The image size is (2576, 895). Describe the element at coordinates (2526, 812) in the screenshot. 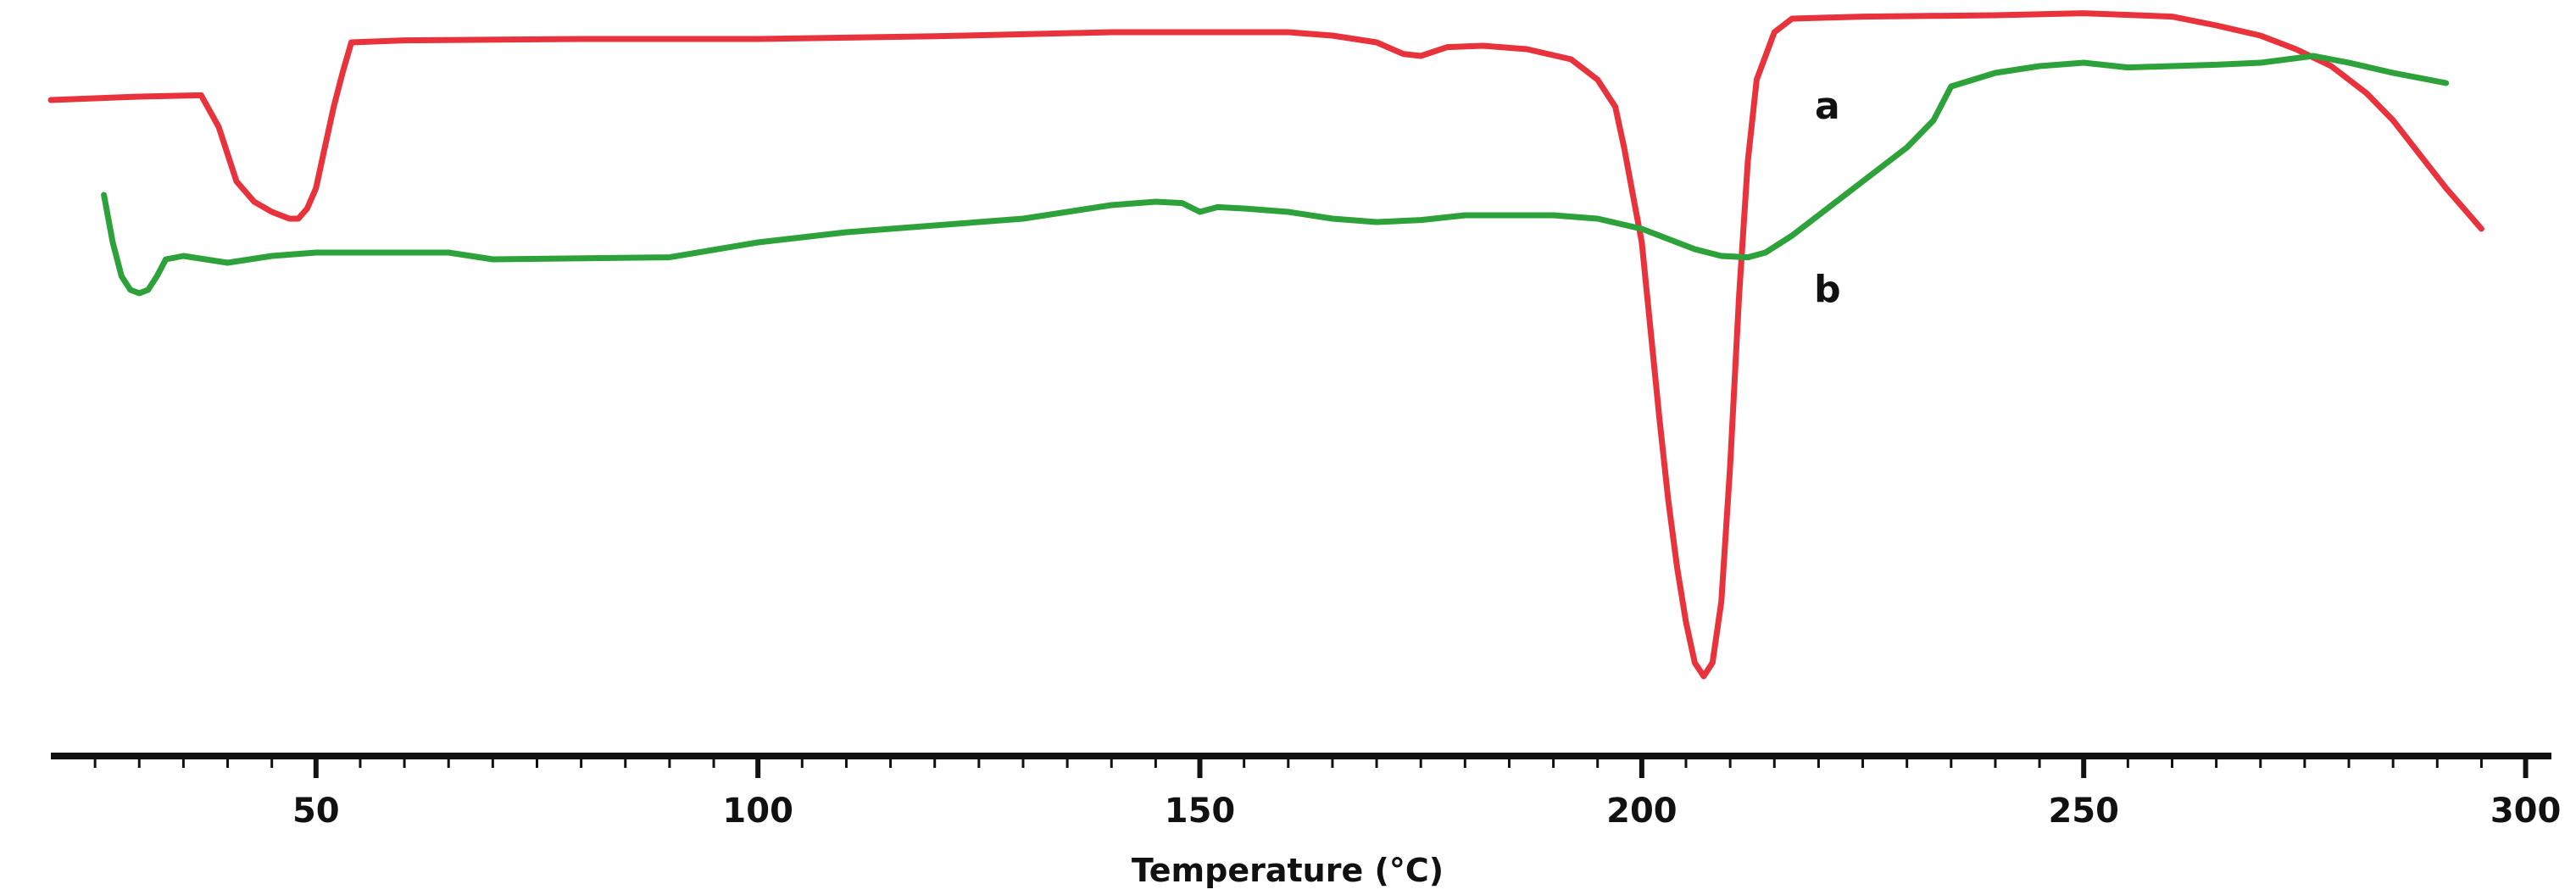

I see `x-tick-label: 300` at that location.